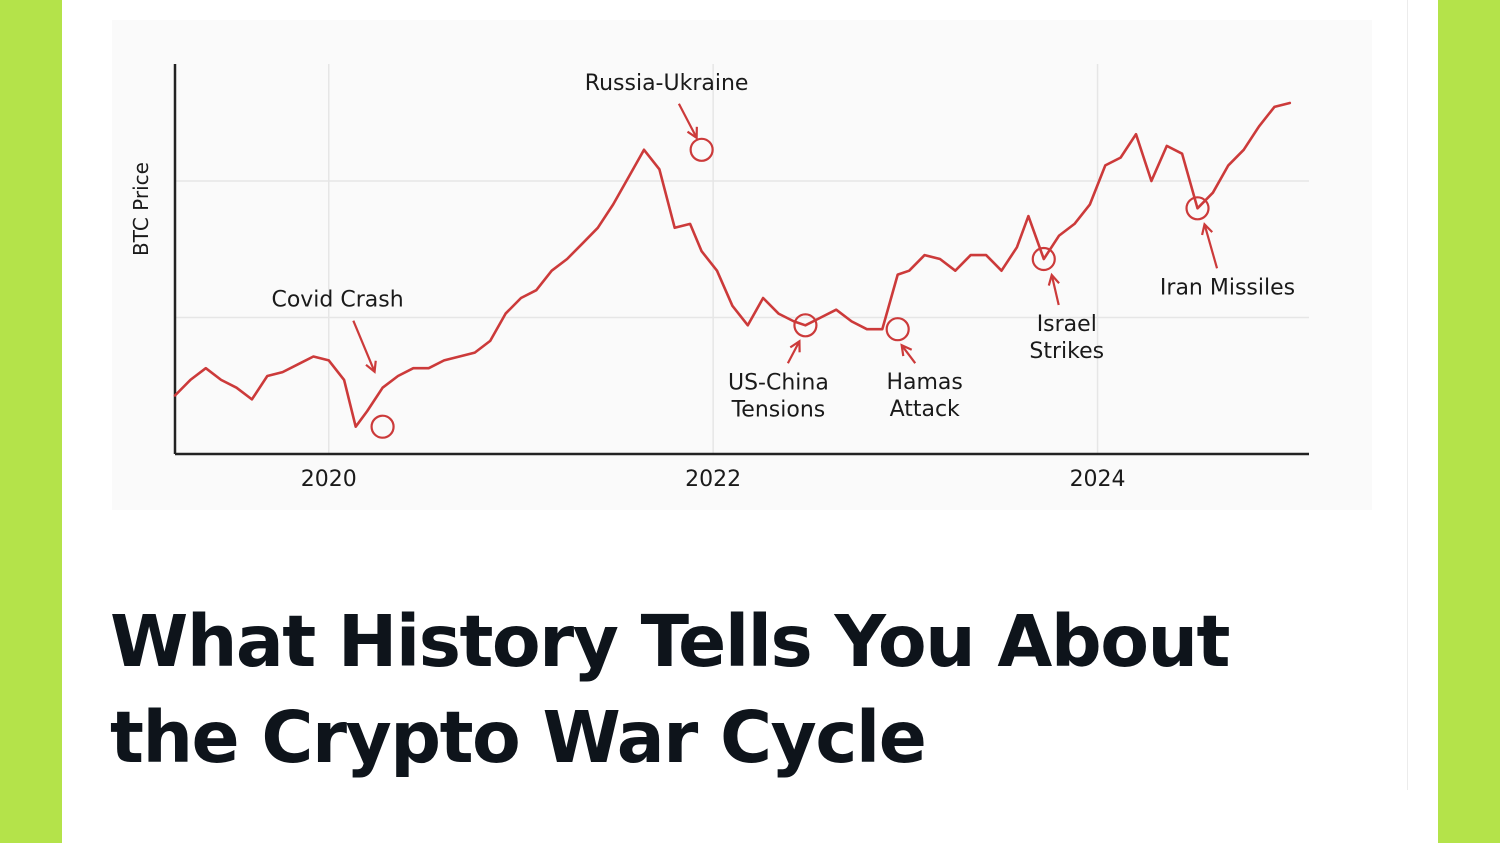  Describe the element at coordinates (1066, 351) in the screenshot. I see `event-label: Strikes` at that location.